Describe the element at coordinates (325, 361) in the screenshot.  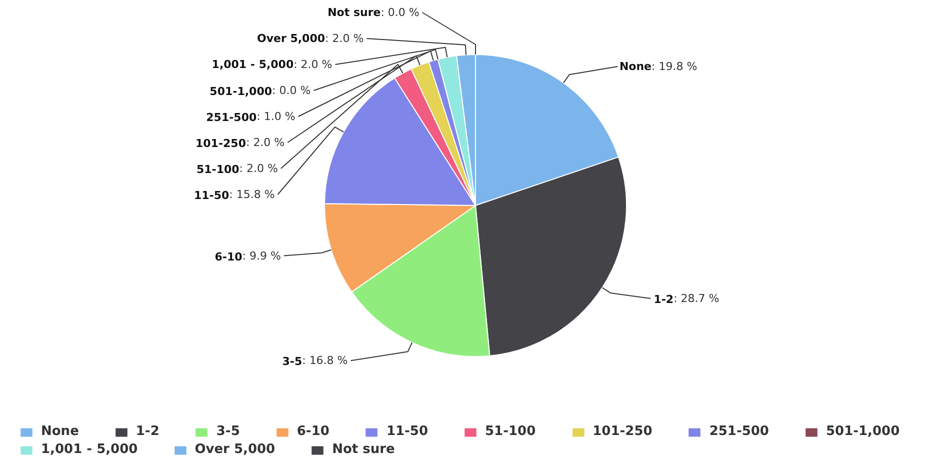
I see `data-label: : 16.8 %` at that location.